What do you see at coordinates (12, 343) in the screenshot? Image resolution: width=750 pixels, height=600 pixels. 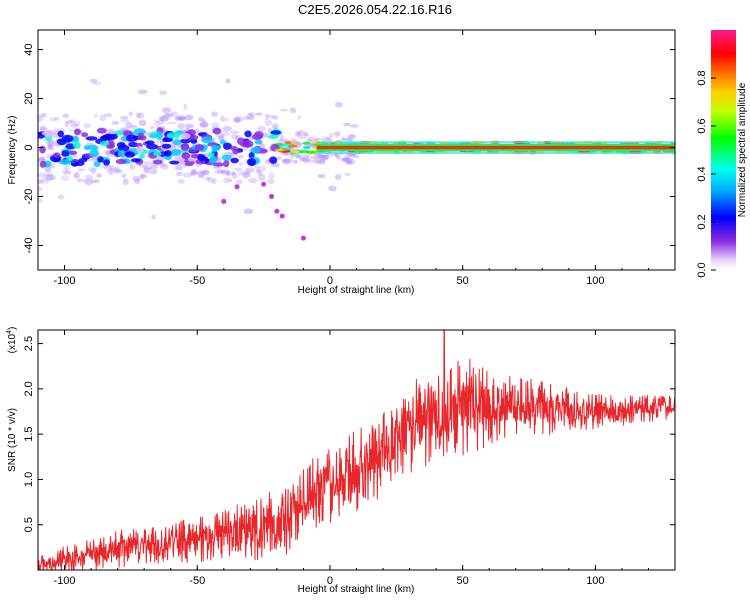 I see `snr-scale-prefix: (x10` at bounding box center [12, 343].